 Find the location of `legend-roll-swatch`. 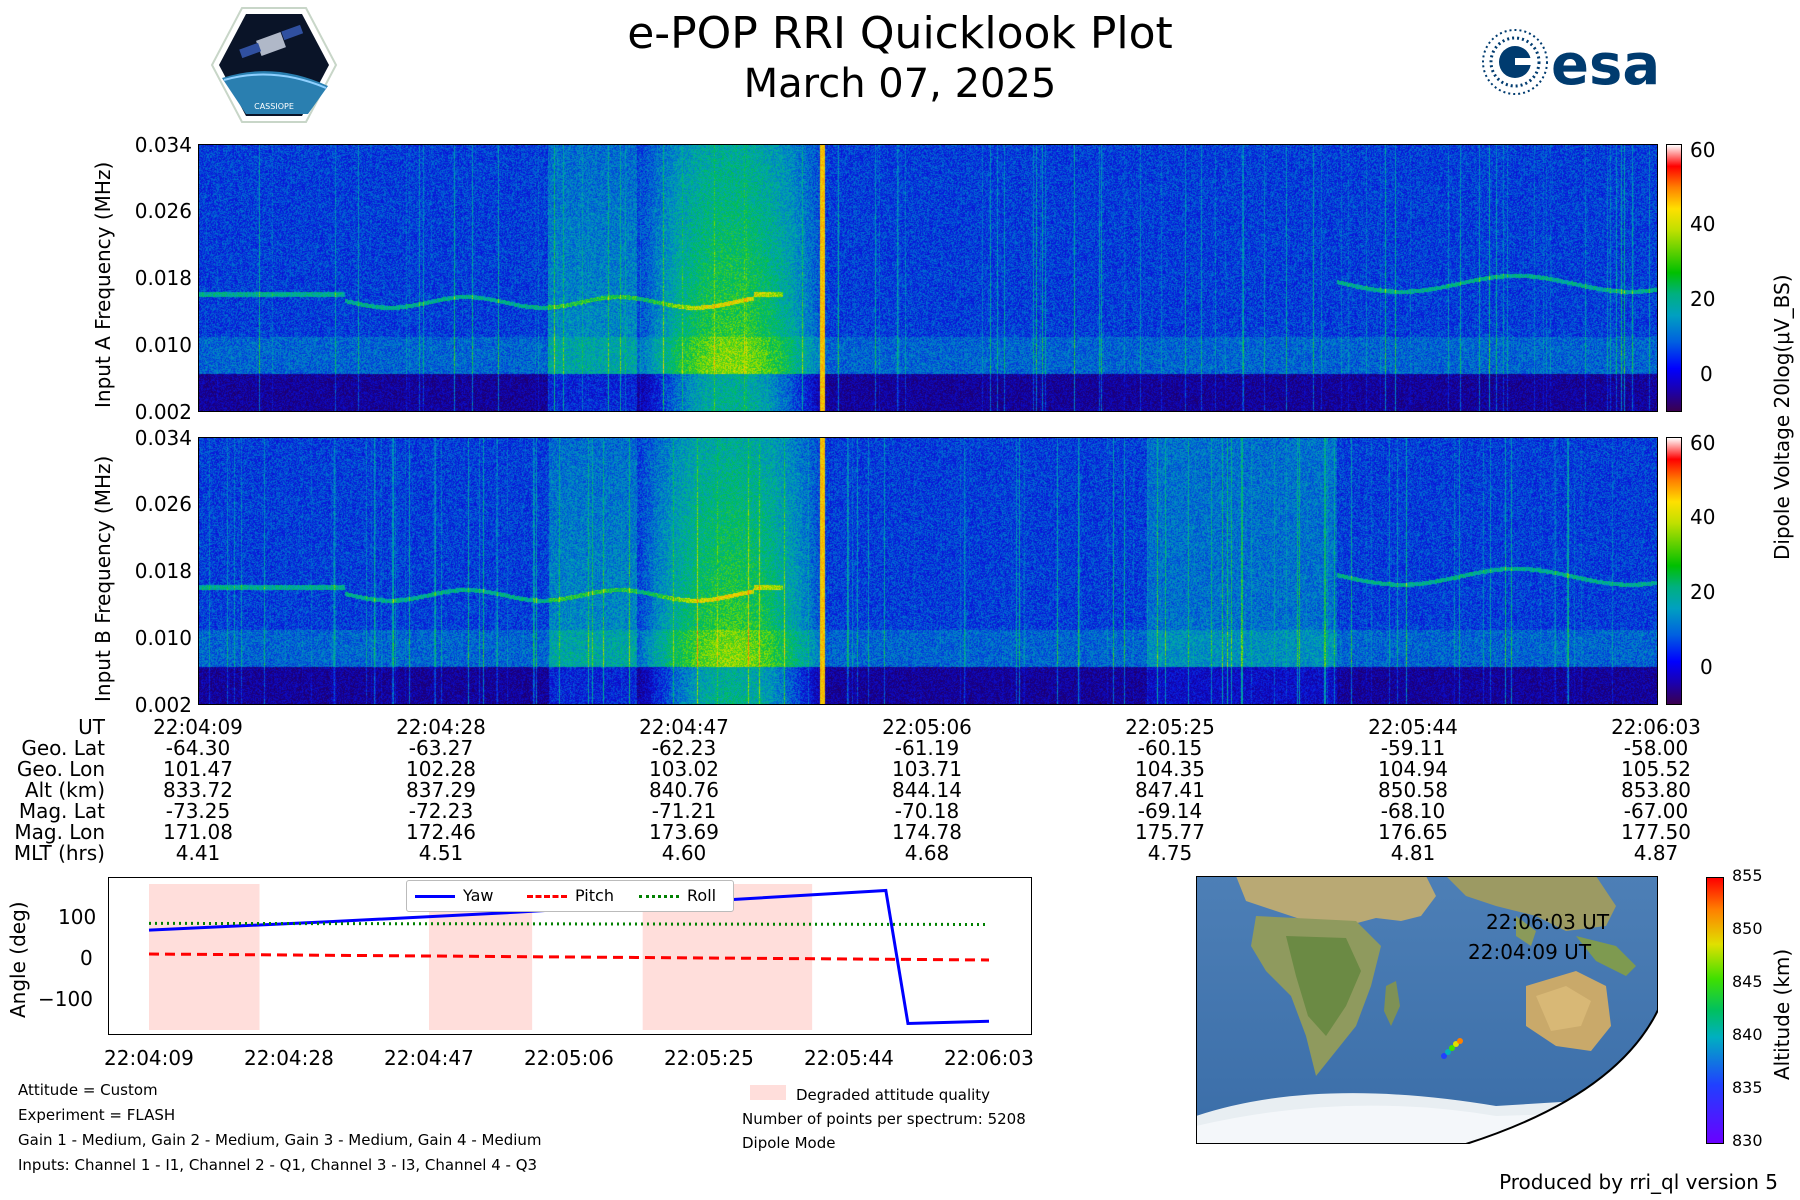

legend-roll-swatch is located at coordinates (659, 896).